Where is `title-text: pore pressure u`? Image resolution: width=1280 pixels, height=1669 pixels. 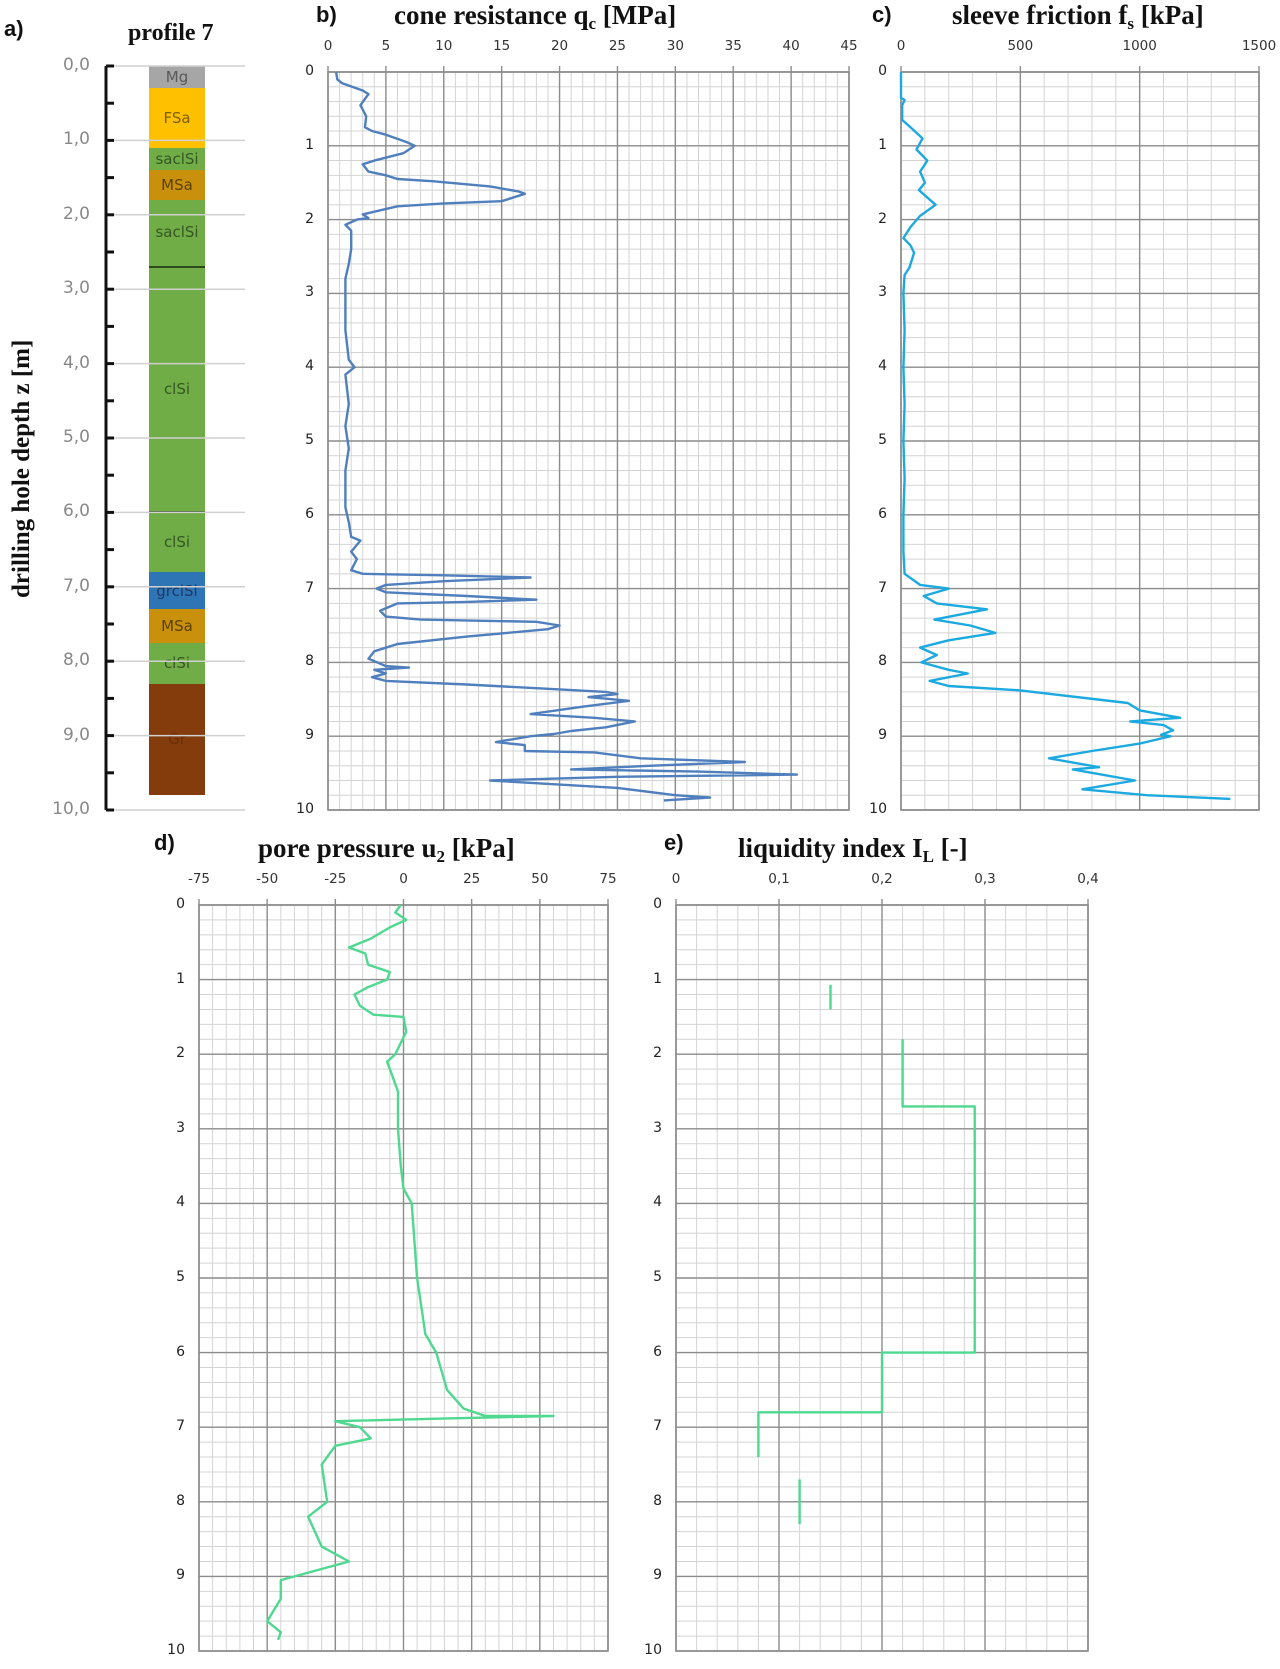 title-text: pore pressure u is located at coordinates (347, 848).